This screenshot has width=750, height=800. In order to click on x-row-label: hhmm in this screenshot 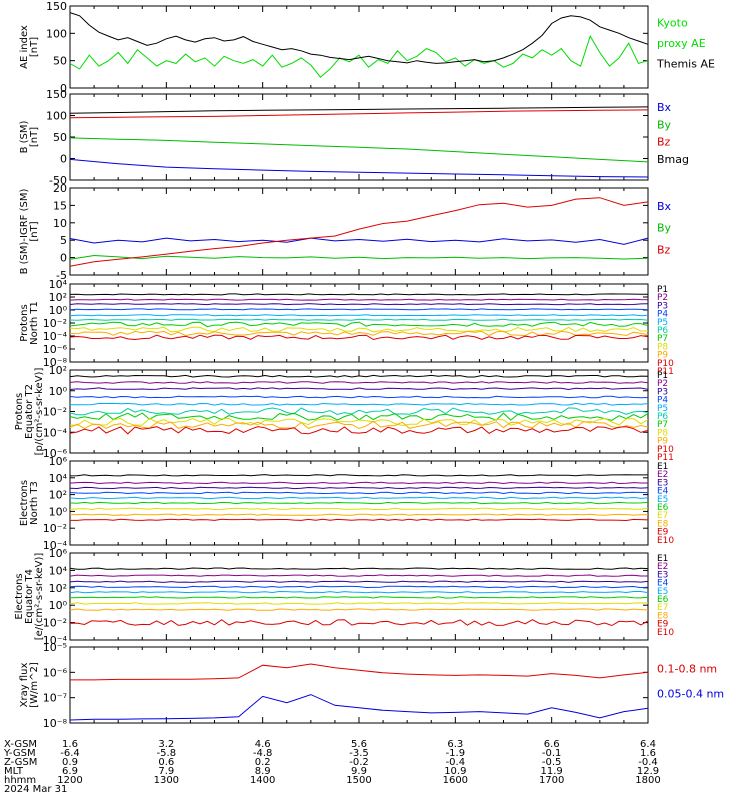, I will do `click(20, 780)`.